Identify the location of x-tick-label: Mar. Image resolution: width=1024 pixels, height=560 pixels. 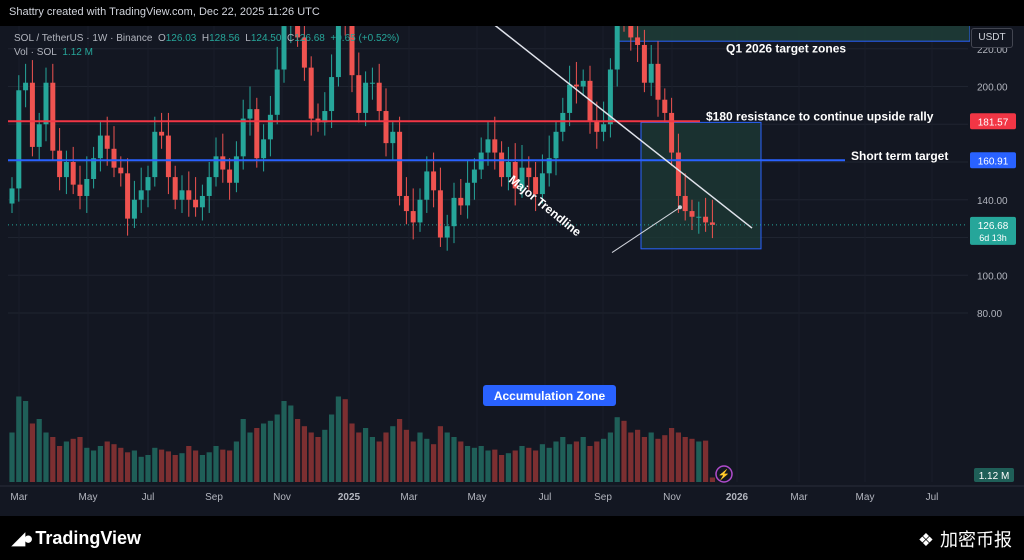
(409, 497).